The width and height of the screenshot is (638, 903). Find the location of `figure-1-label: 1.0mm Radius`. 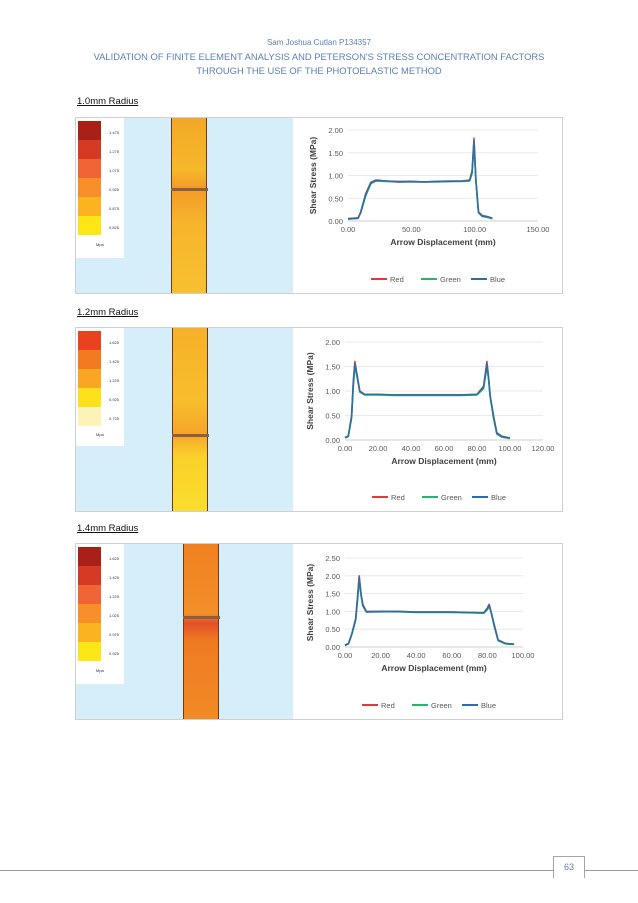

figure-1-label: 1.0mm Radius is located at coordinates (108, 101).